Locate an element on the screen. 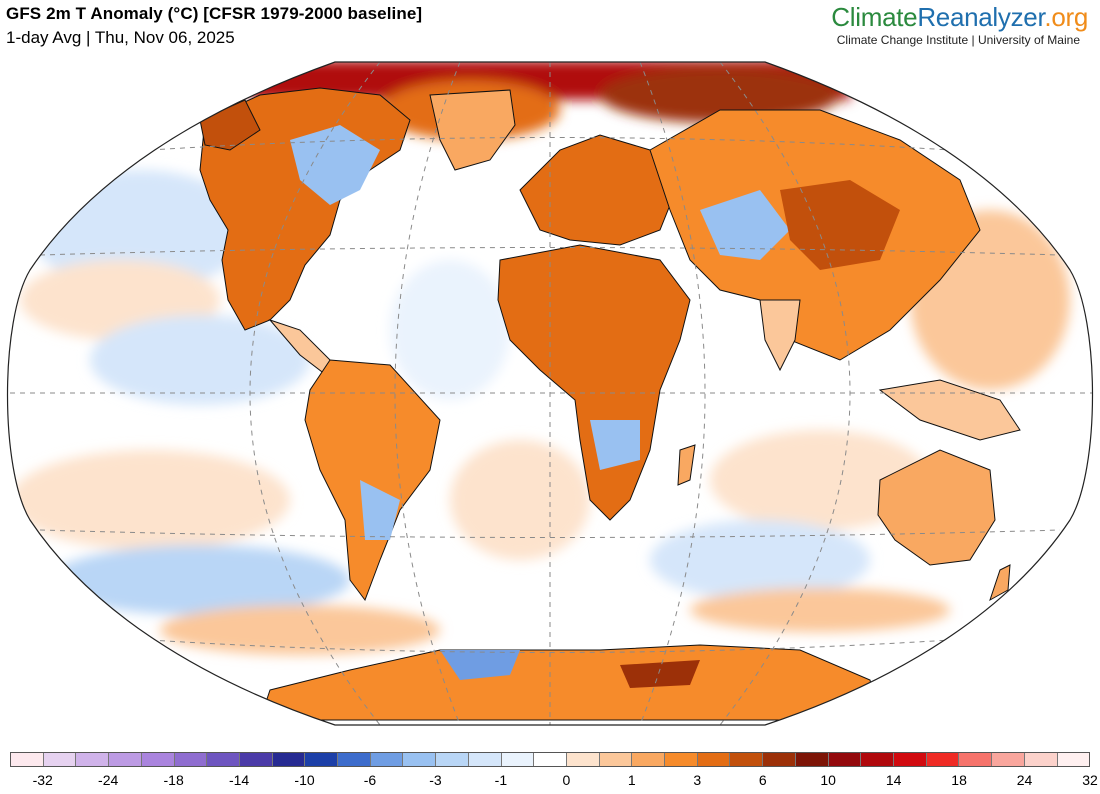 This screenshot has height=794, width=1100. legend-tick-label: 1 is located at coordinates (631, 780).